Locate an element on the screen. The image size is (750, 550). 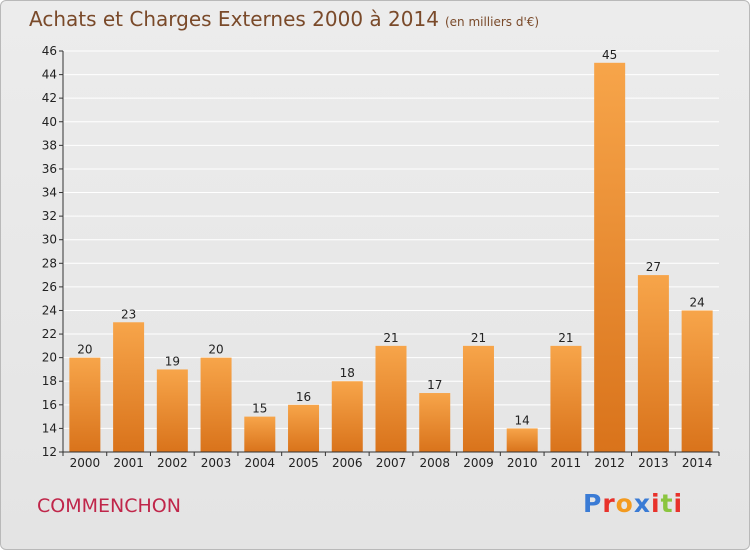
y-tick-label: 42 is located at coordinates (49, 98).